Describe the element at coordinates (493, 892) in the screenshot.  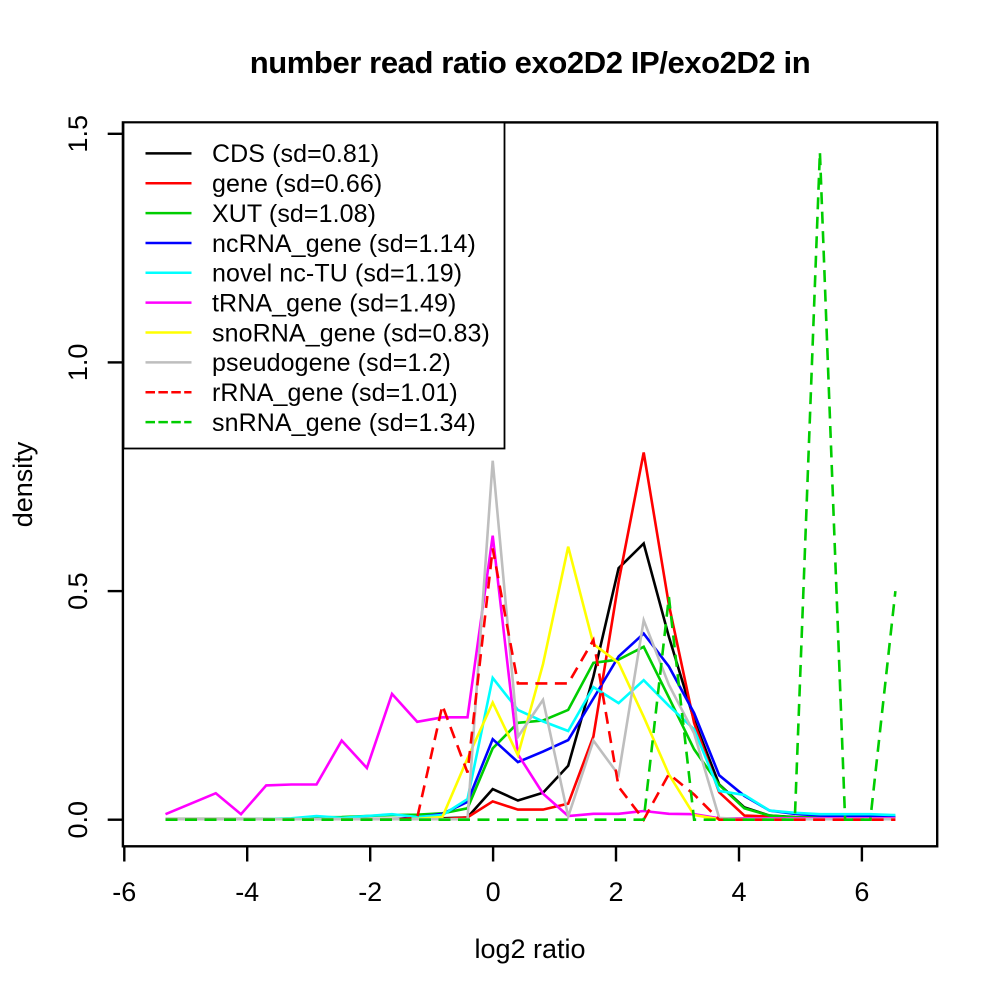
I see `svg-text: 0` at that location.